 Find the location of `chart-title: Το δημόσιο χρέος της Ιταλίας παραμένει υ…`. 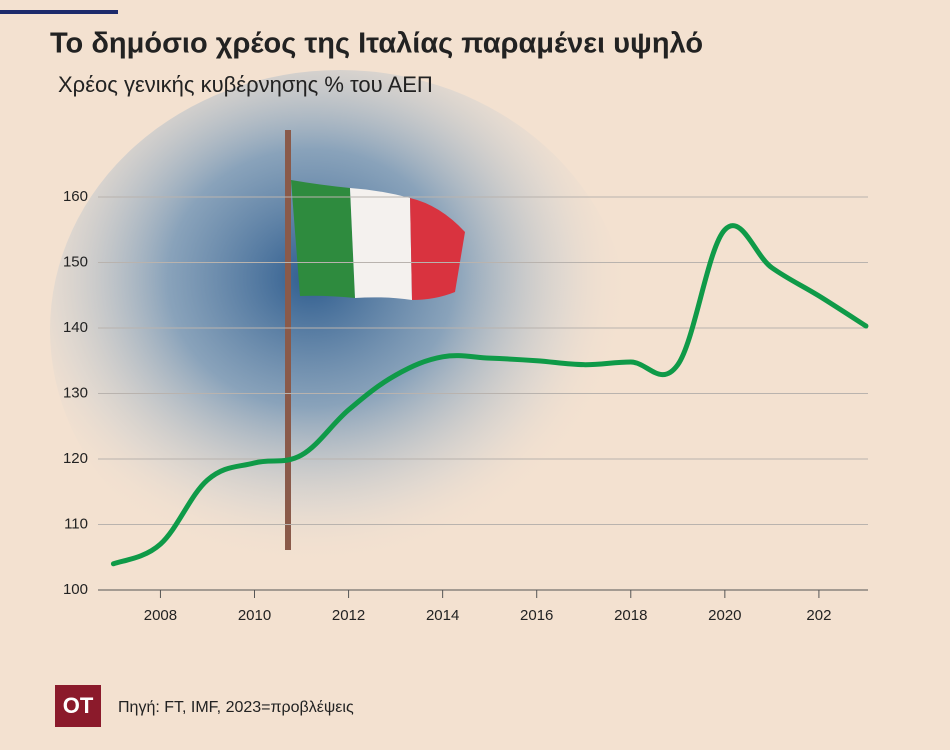

chart-title: Το δημόσιο χρέος της Ιταλίας παραμένει υ… is located at coordinates (376, 44).